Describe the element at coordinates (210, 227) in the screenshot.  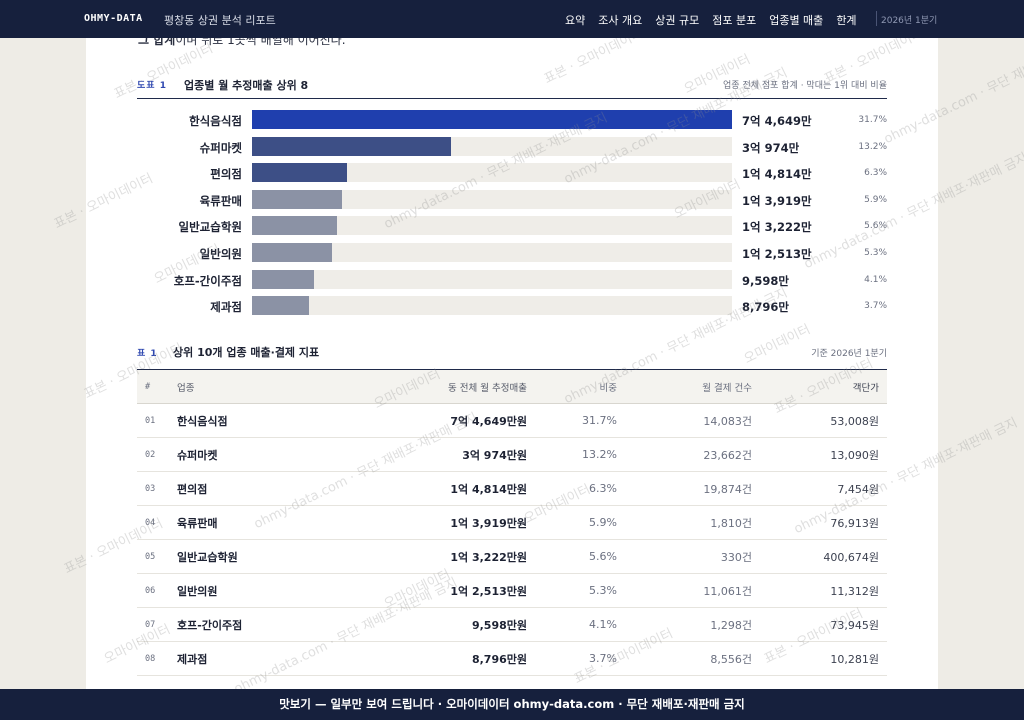
I see `bar-category-label: 일반교습학원` at that location.